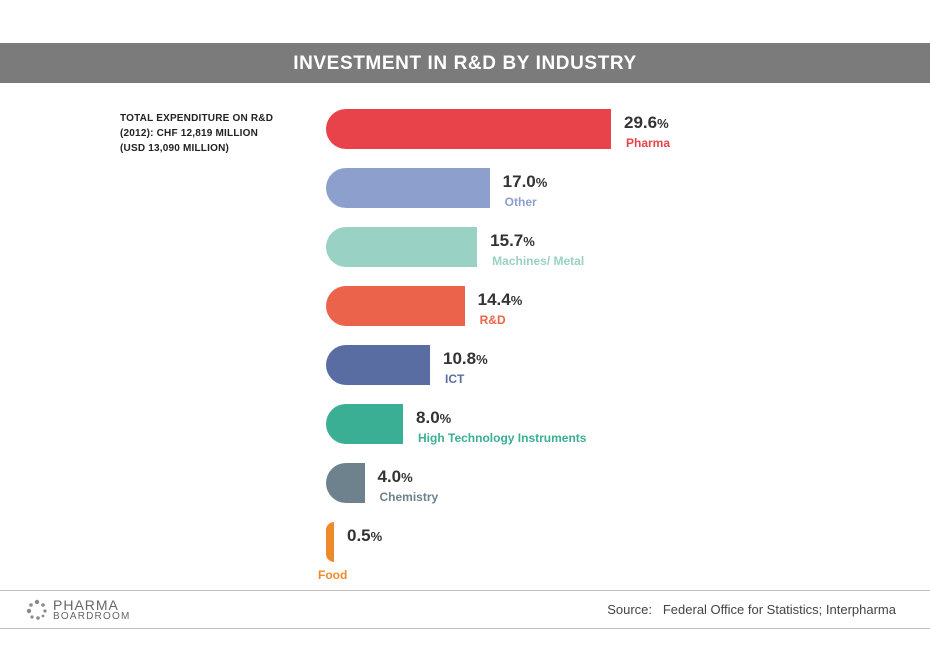  Describe the element at coordinates (465, 63) in the screenshot. I see `chart-title: INVESTMENT IN R&D BY INDUSTRY` at that location.